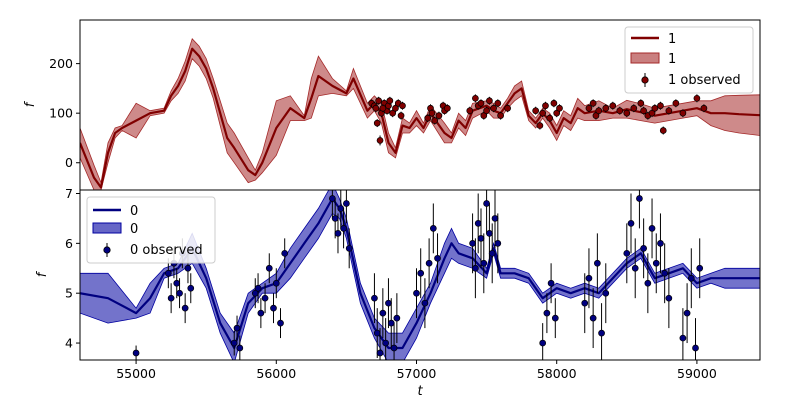 This screenshot has width=800, height=400. I want to click on bottom-legend-box, so click(151, 230).